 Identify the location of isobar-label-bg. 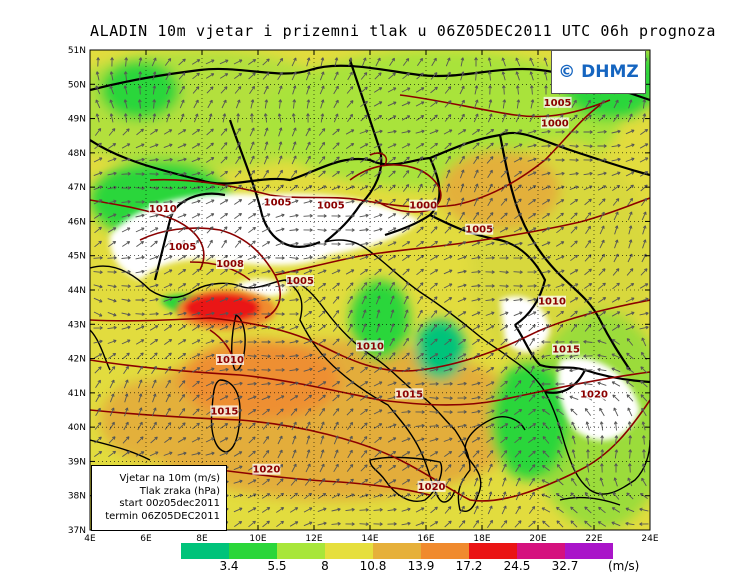
(300, 281).